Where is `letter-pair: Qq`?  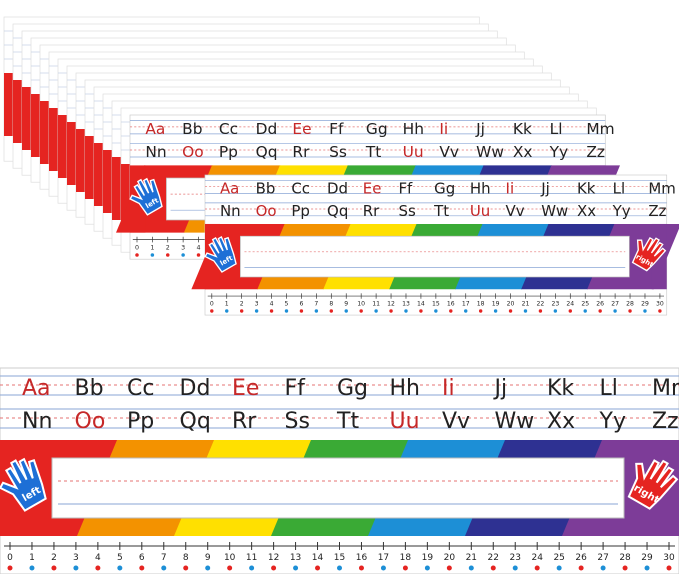 letter-pair: Qq is located at coordinates (195, 421).